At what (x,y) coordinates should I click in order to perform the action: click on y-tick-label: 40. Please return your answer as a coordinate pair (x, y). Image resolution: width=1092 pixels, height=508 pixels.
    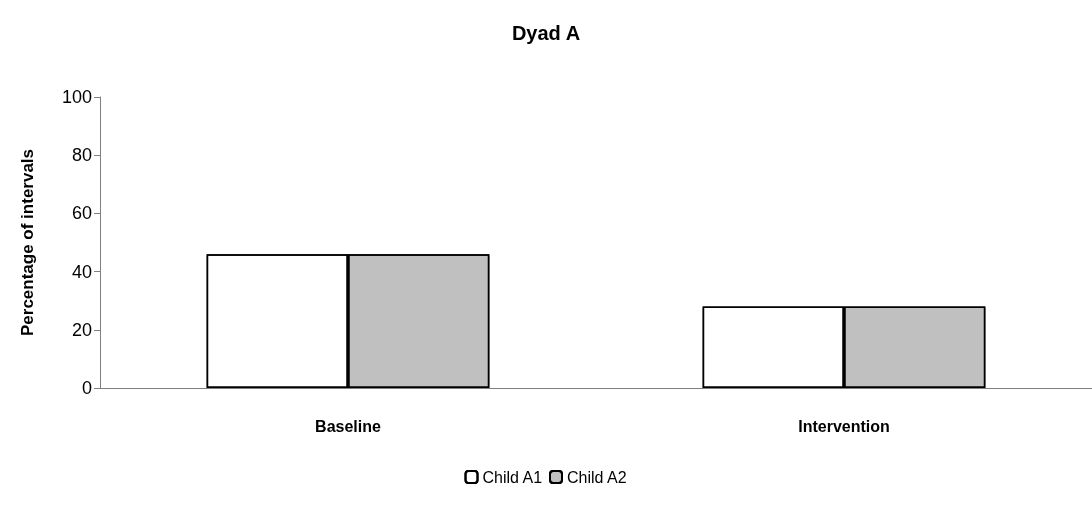
    Looking at the image, I should click on (81, 271).